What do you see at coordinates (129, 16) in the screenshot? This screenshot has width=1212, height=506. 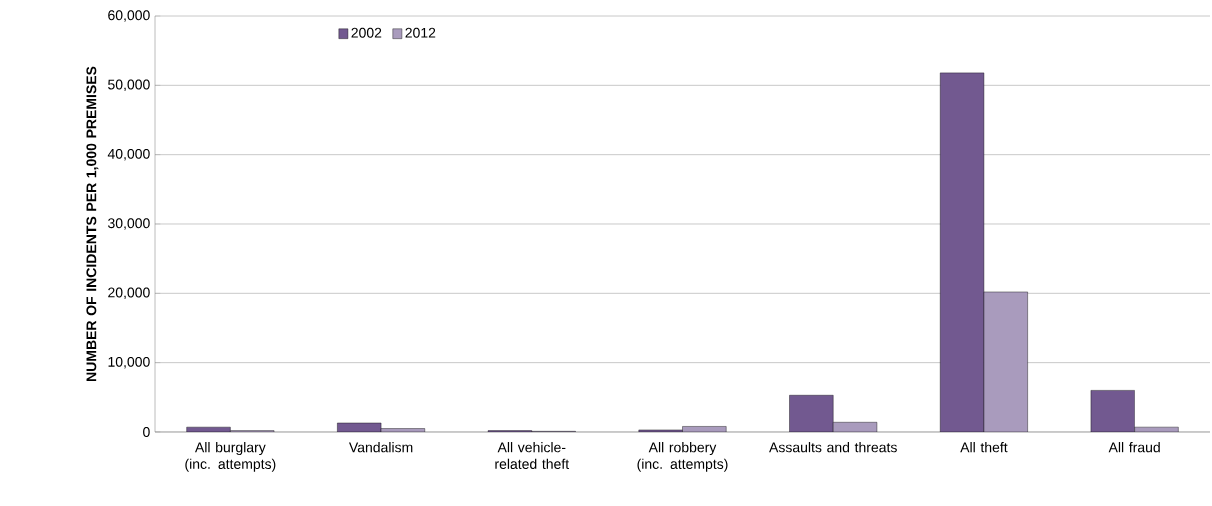 I see `y-tick-label: 60,000` at bounding box center [129, 16].